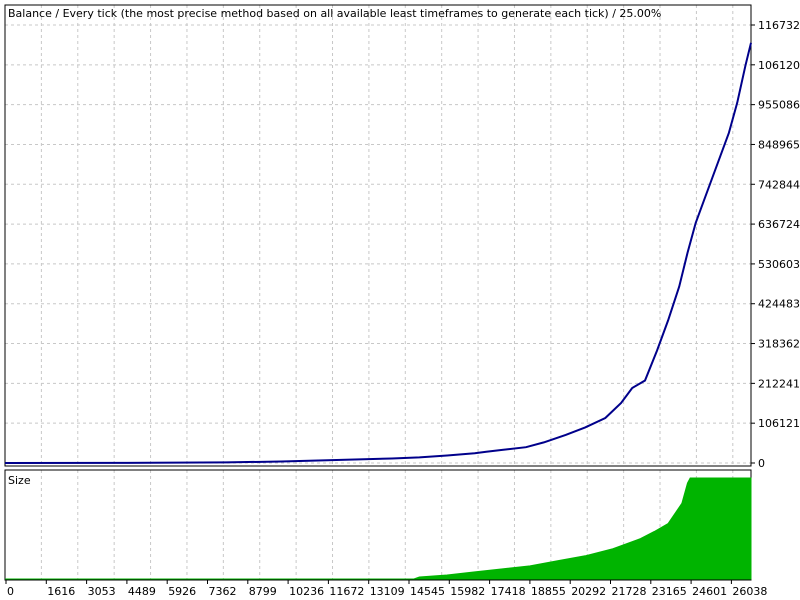 Image resolution: width=800 pixels, height=600 pixels. I want to click on y-tick-label: 636724, so click(779, 224).